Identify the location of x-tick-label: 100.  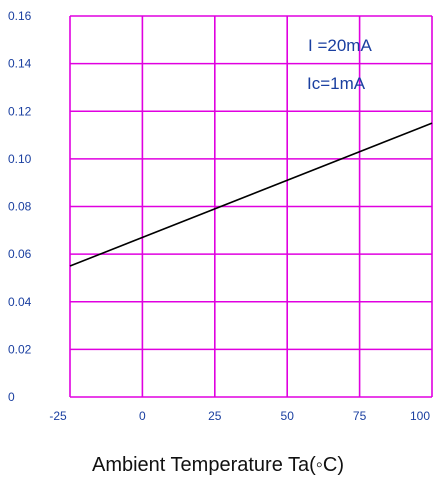
(420, 416).